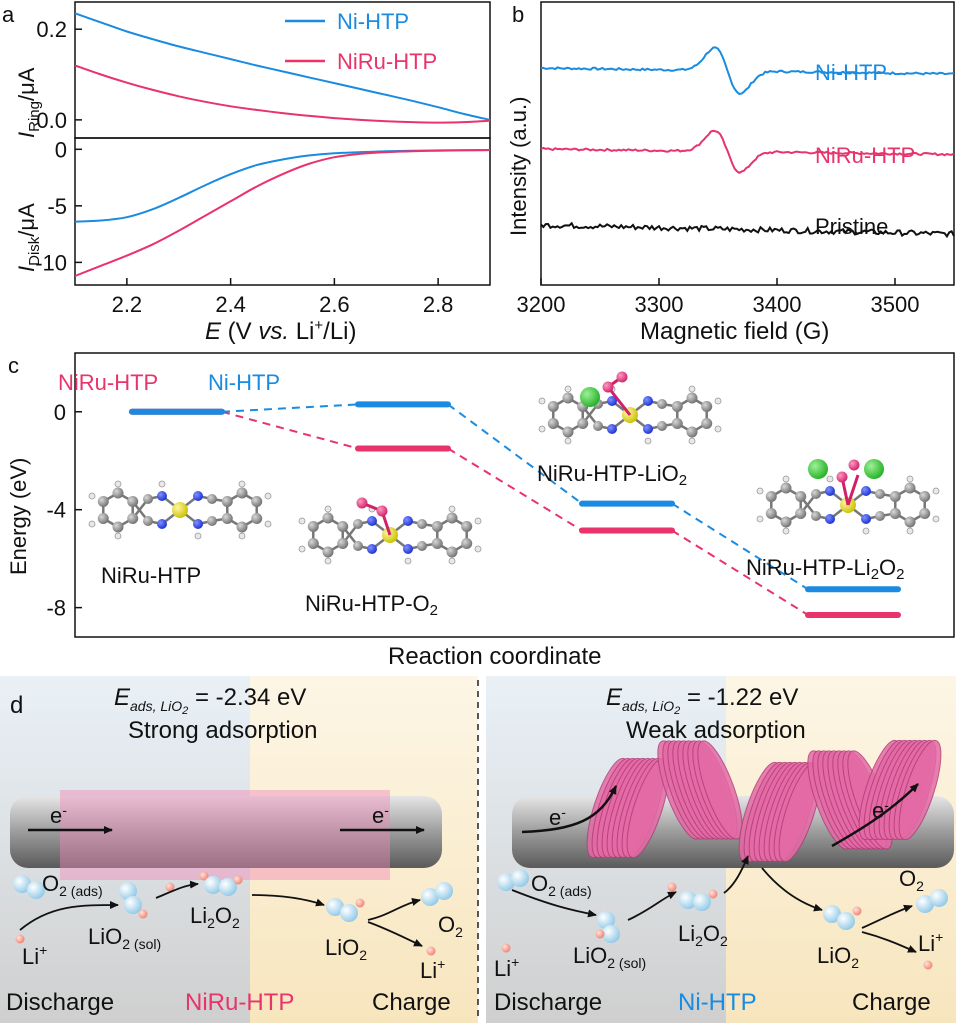  Describe the element at coordinates (60, 1002) in the screenshot. I see `left-discharge-label: Discharge` at that location.